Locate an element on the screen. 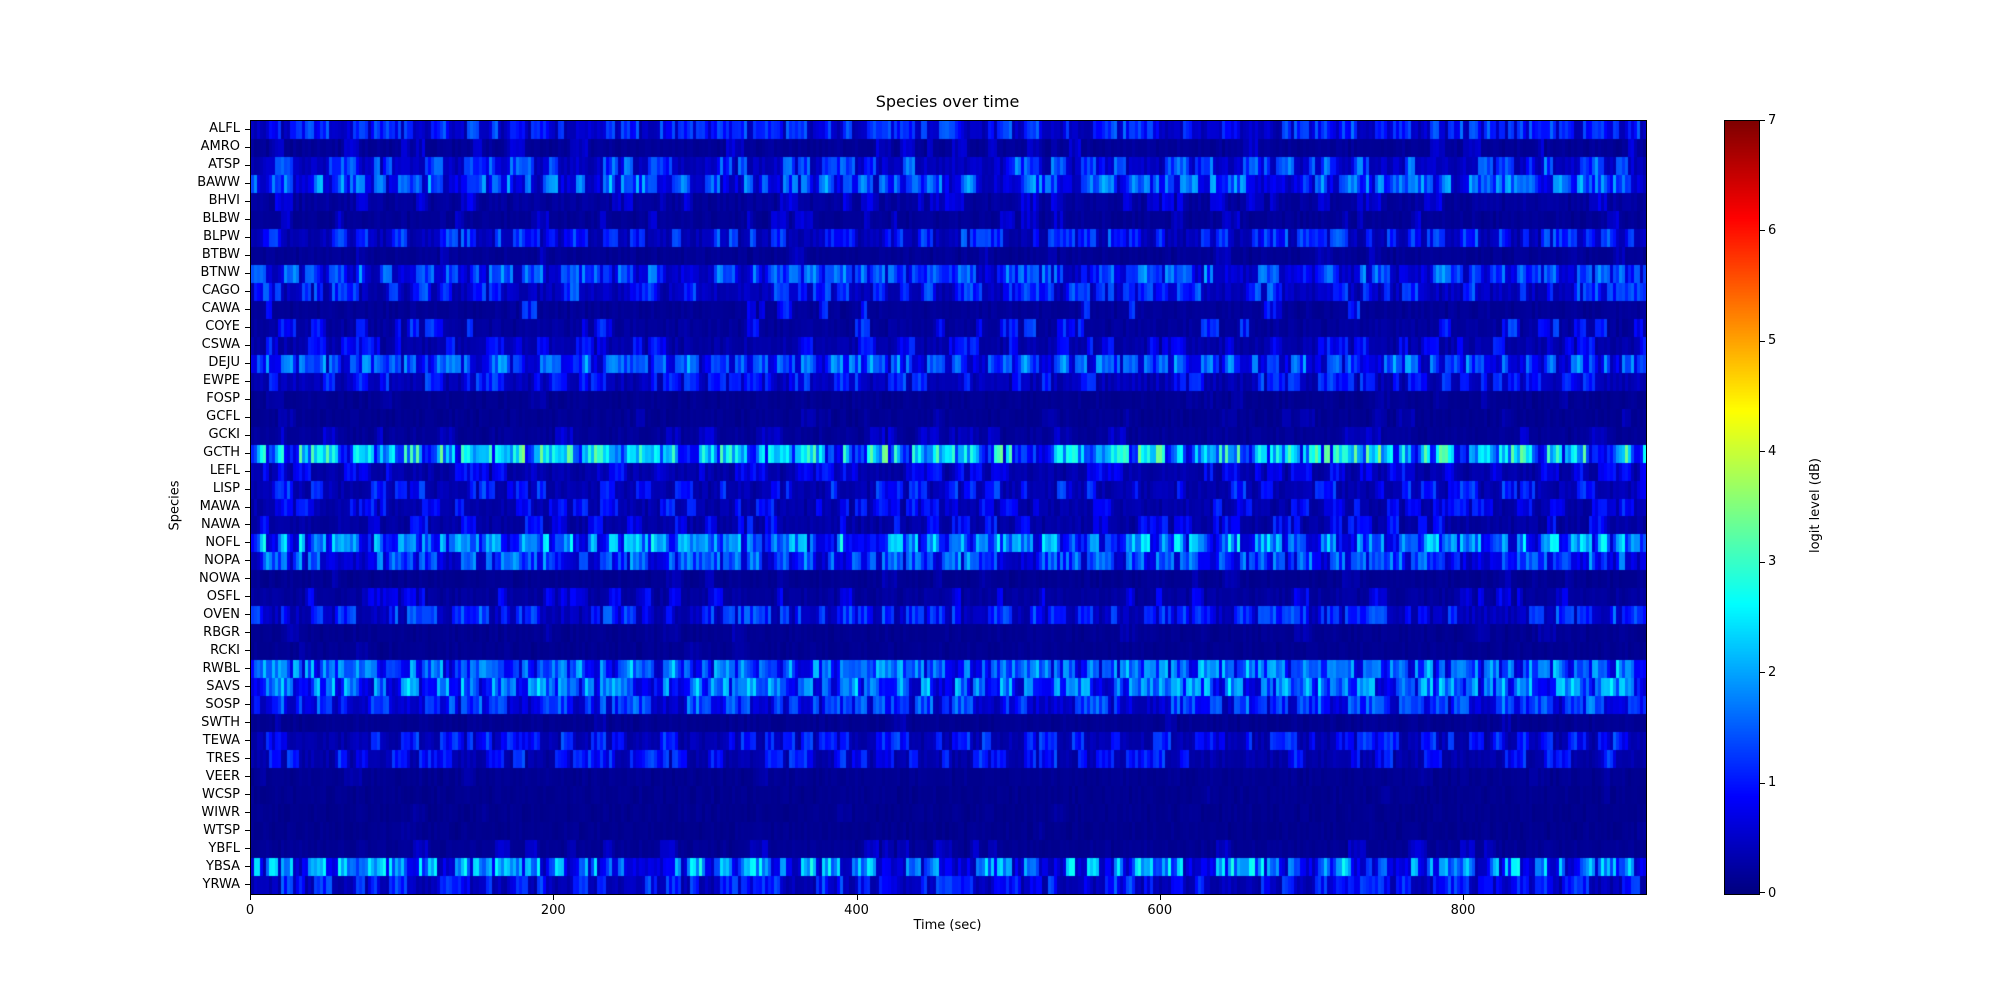 This screenshot has height=1000, width=2000. ytick-TRES: TRES is located at coordinates (223, 758).